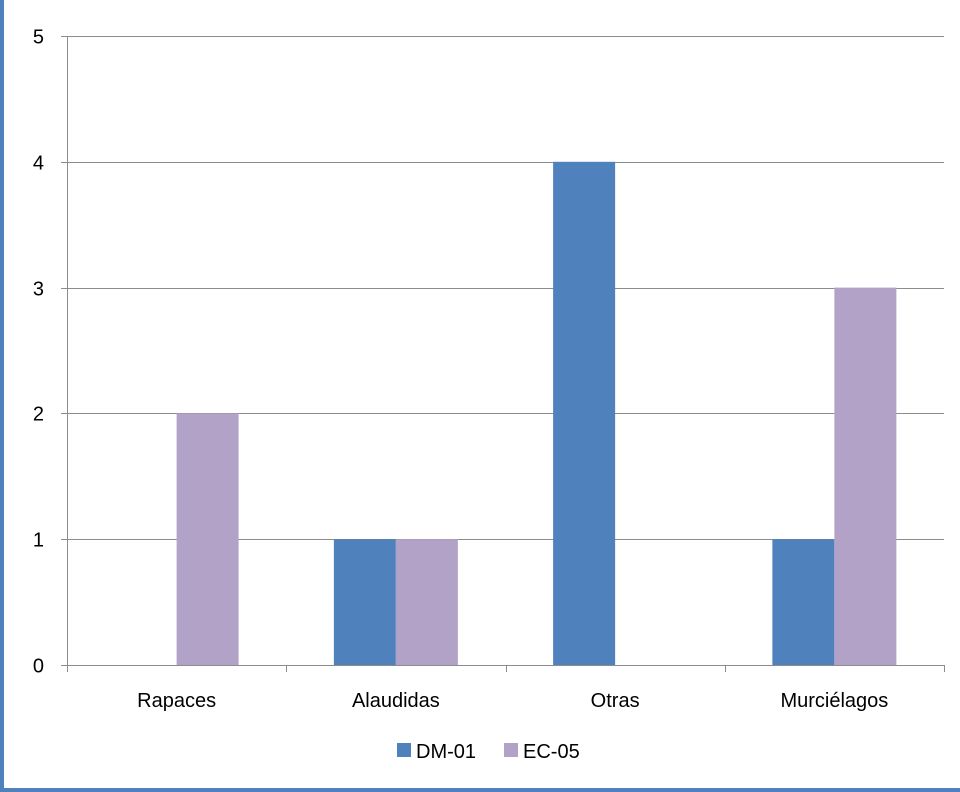 The width and height of the screenshot is (960, 792). Describe the element at coordinates (834, 701) in the screenshot. I see `x-tick-label: Murciélagos` at that location.